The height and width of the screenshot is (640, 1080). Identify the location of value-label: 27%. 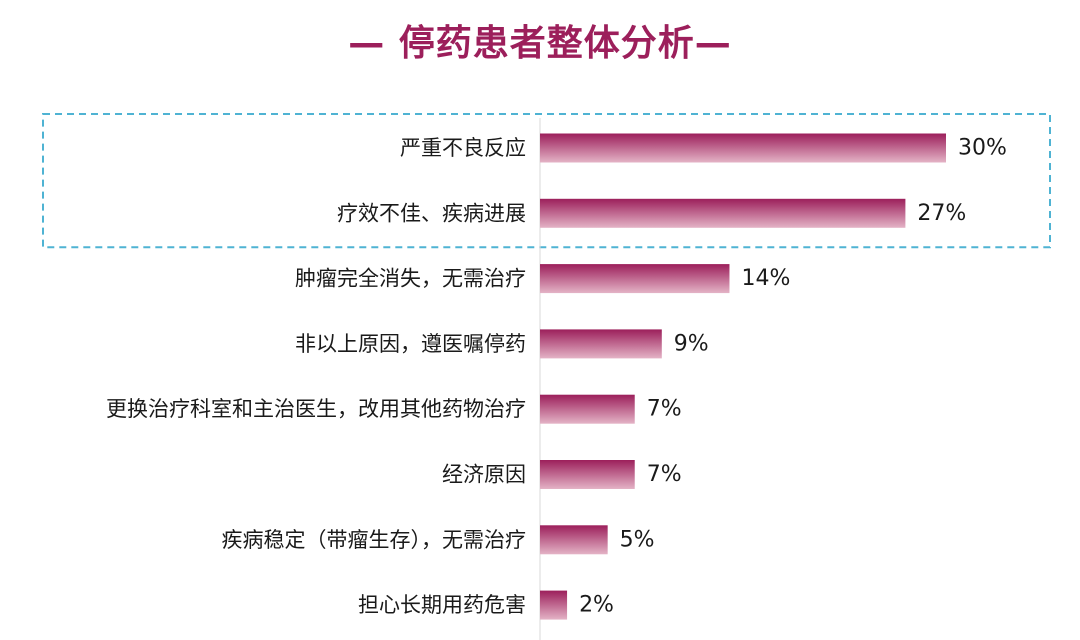
(941, 213).